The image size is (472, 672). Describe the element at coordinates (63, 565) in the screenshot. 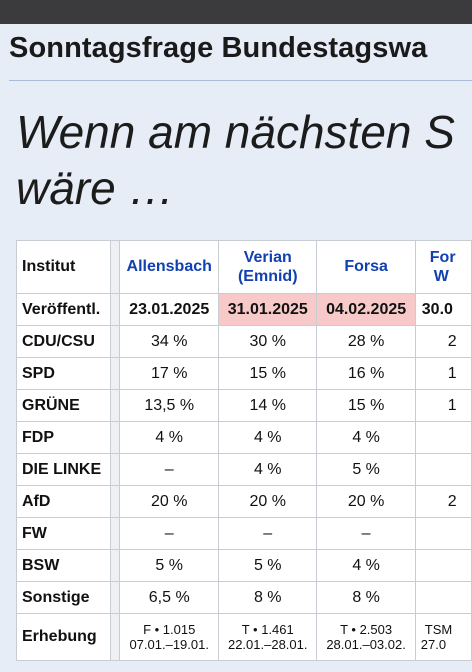

I see `party-label: BSW` at that location.